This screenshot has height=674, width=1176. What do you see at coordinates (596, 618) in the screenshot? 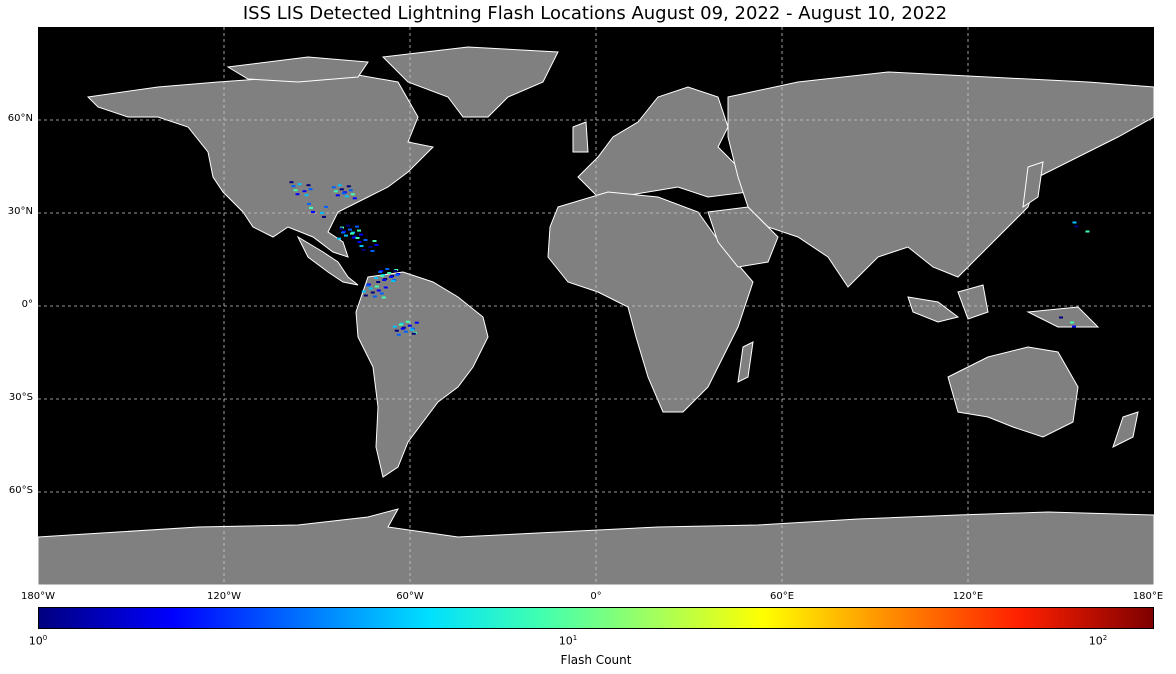
I see `colorbar` at bounding box center [596, 618].